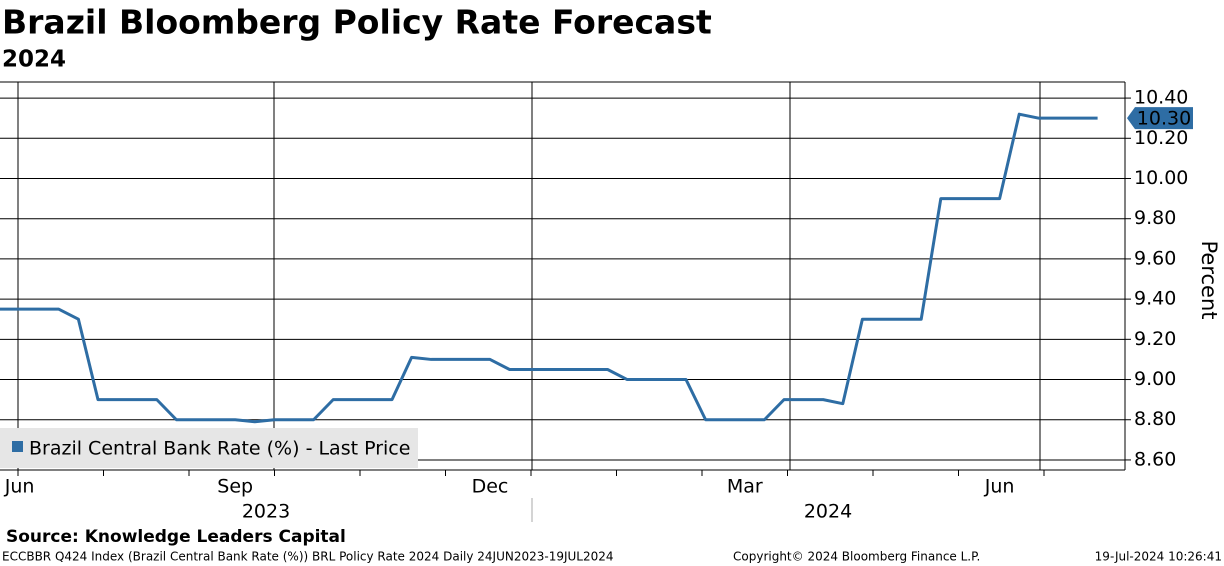 The height and width of the screenshot is (566, 1224). Describe the element at coordinates (176, 537) in the screenshot. I see `source: Source: Knowledge Leaders Capital` at that location.